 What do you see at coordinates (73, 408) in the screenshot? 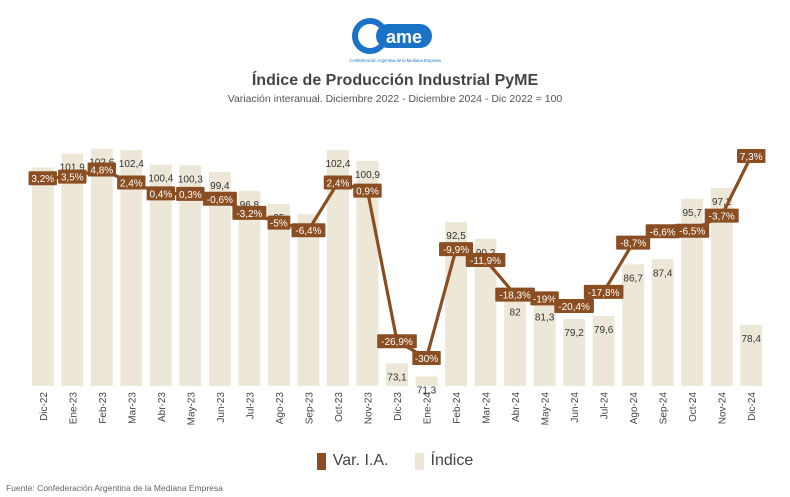
I see `x-tick-label: Ene-23` at bounding box center [73, 408].